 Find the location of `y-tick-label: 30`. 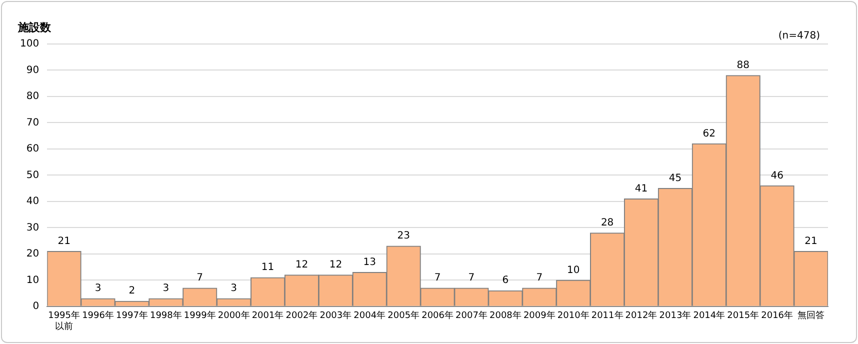

y-tick-label: 30 is located at coordinates (33, 228).